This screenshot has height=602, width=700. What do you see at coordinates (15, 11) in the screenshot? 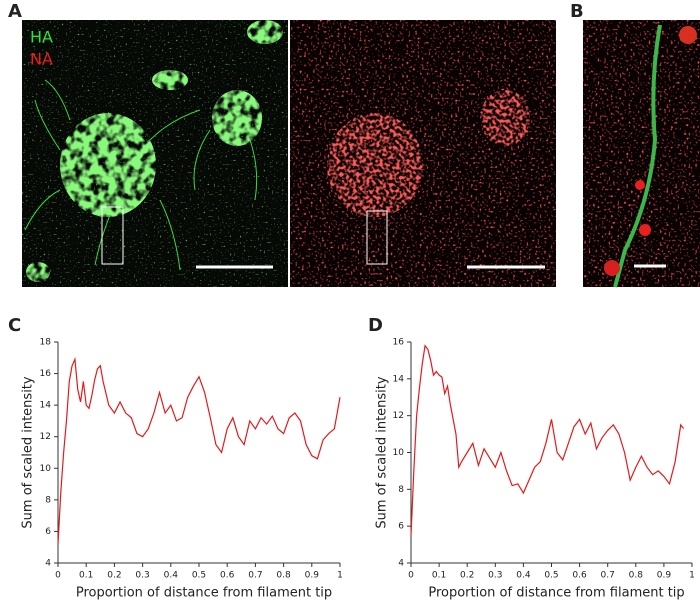
I see `panel-label: A` at bounding box center [15, 11].